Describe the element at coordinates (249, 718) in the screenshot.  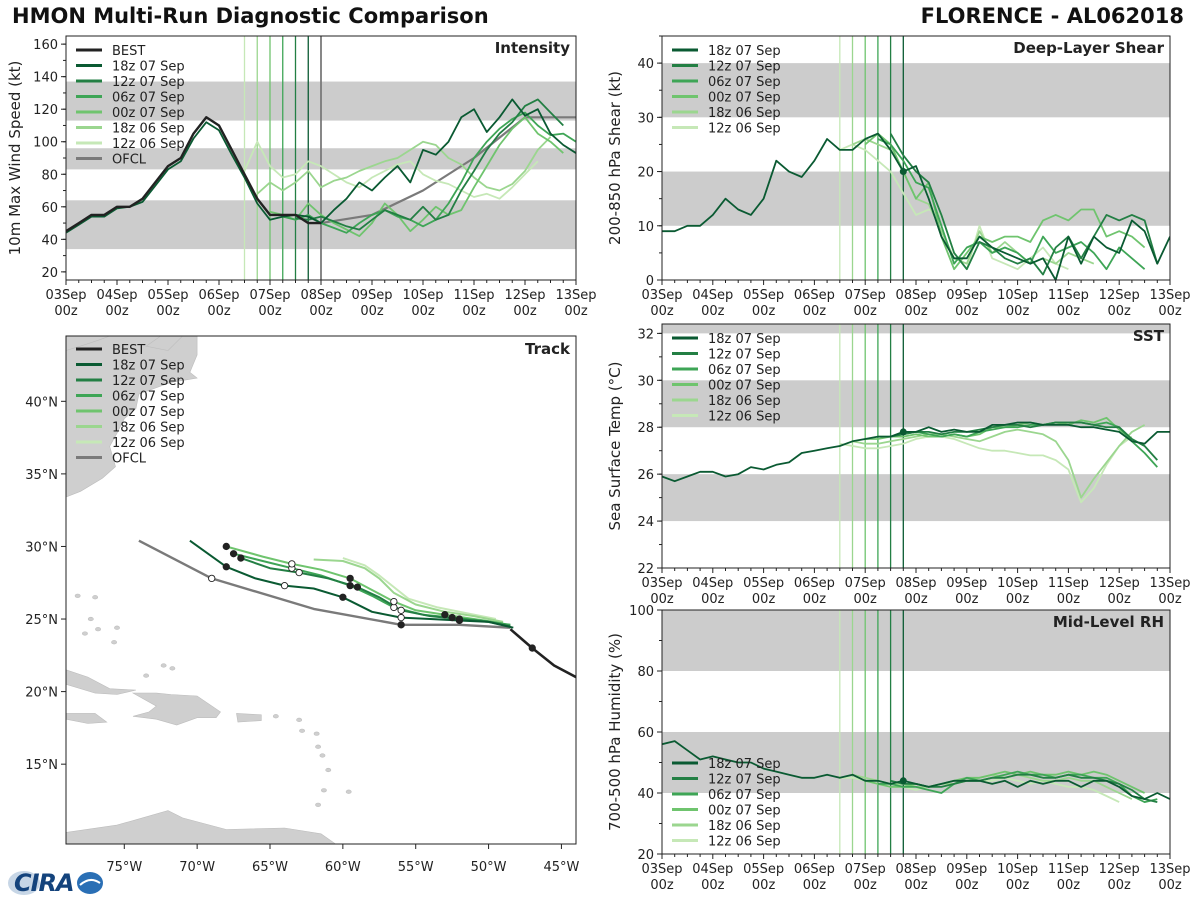
I see `puerto-rico-land` at that location.